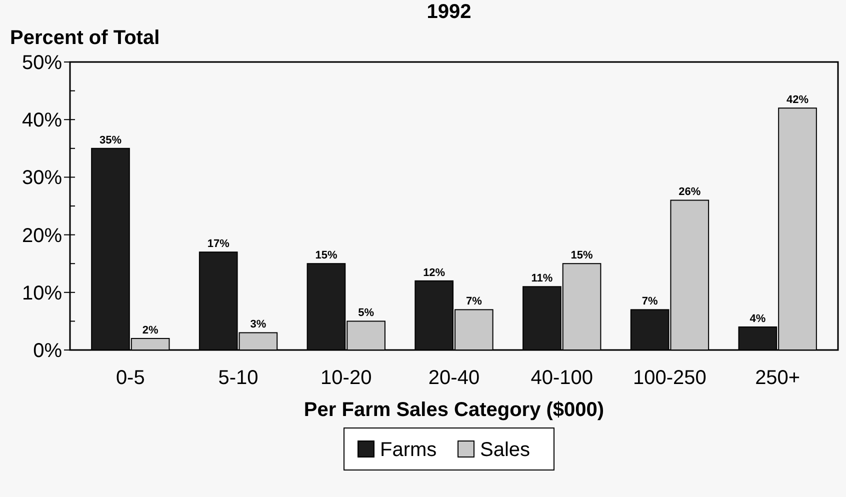 The image size is (846, 497). I want to click on x-tick-label: 100-250, so click(669, 378).